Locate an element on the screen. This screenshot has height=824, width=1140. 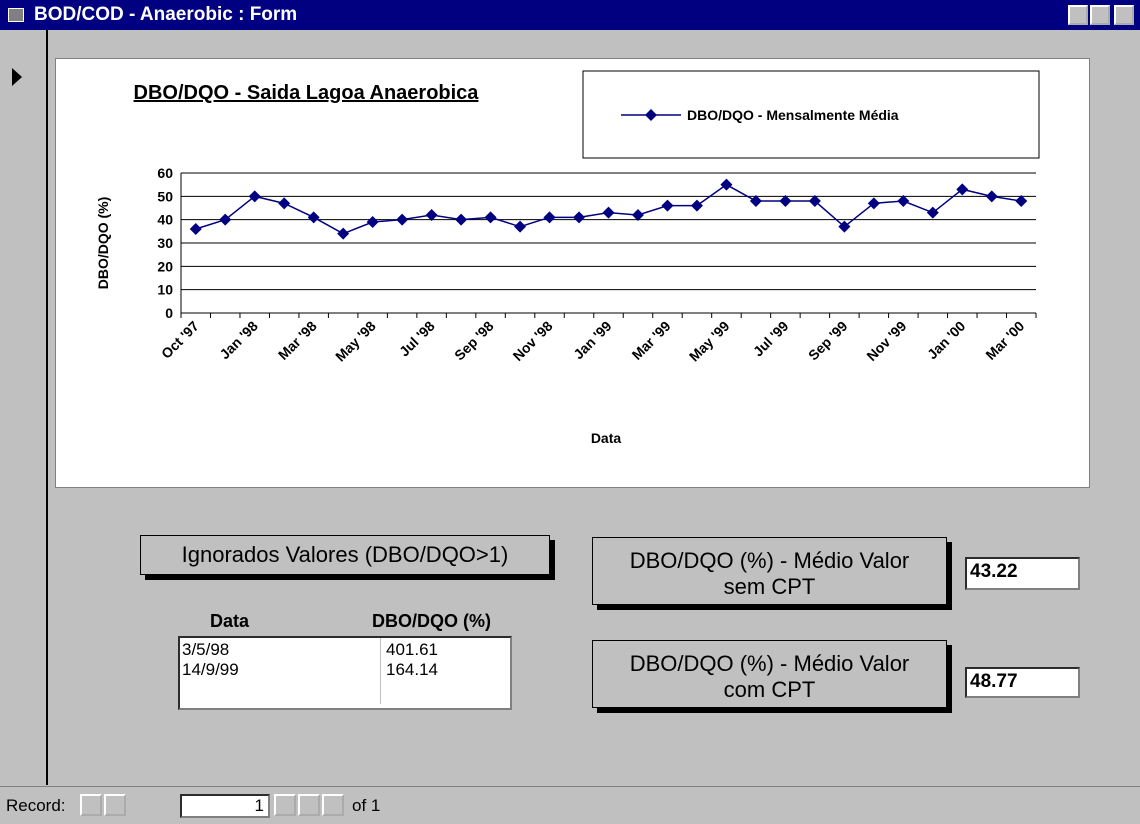
chart-title: DBO/DQO - Saida Lagoa Anaerobica is located at coordinates (307, 93).